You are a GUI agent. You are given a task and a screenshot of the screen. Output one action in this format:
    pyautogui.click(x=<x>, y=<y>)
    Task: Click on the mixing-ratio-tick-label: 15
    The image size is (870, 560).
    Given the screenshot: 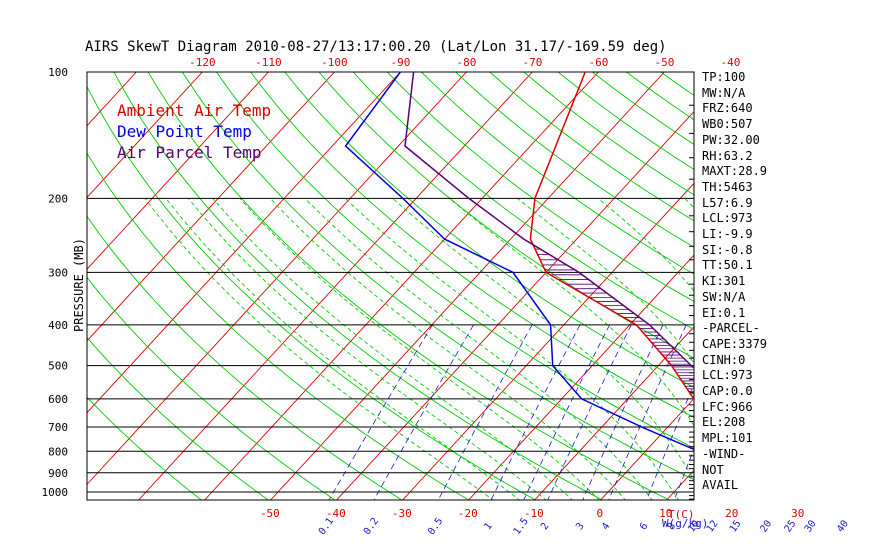 What is the action you would take?
    pyautogui.click(x=736, y=526)
    